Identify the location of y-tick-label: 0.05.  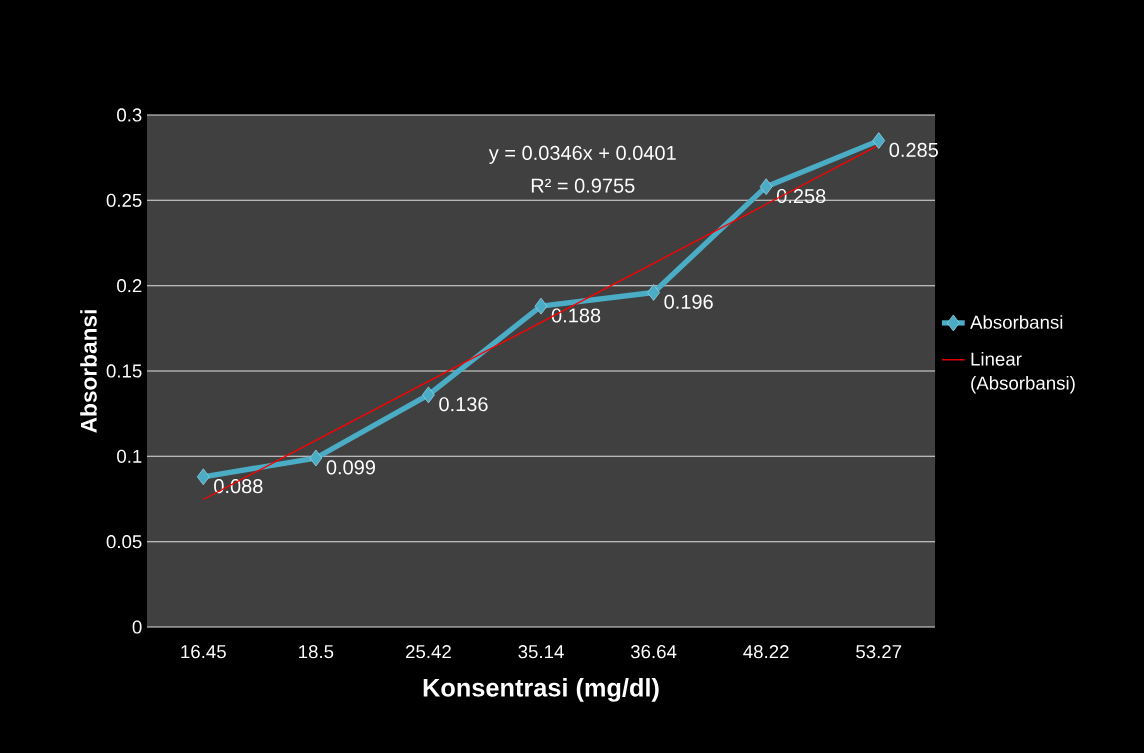
(124, 542).